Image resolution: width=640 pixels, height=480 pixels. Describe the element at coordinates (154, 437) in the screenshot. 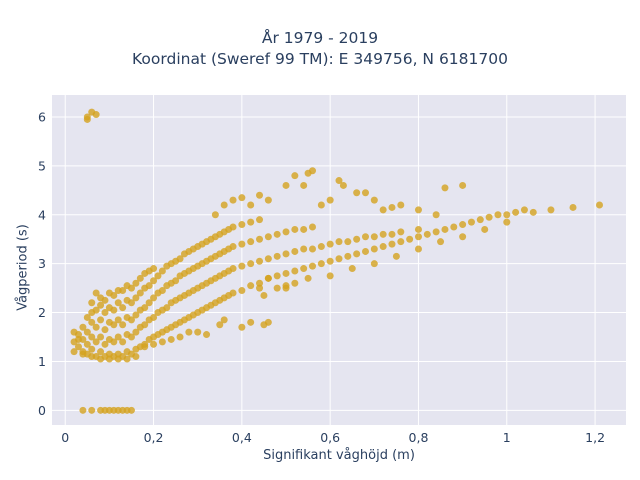

I see `x-tick-label: 0,2` at that location.